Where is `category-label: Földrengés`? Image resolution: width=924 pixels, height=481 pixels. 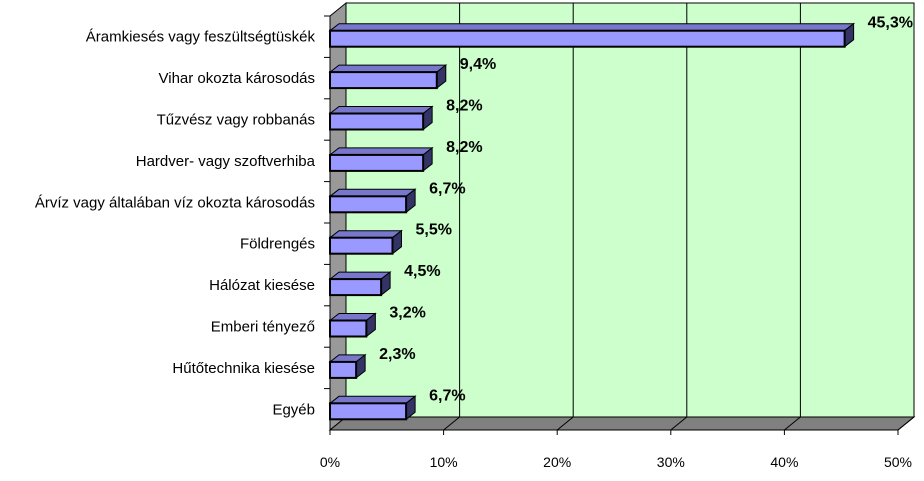
category-label: Földrengés is located at coordinates (277, 244).